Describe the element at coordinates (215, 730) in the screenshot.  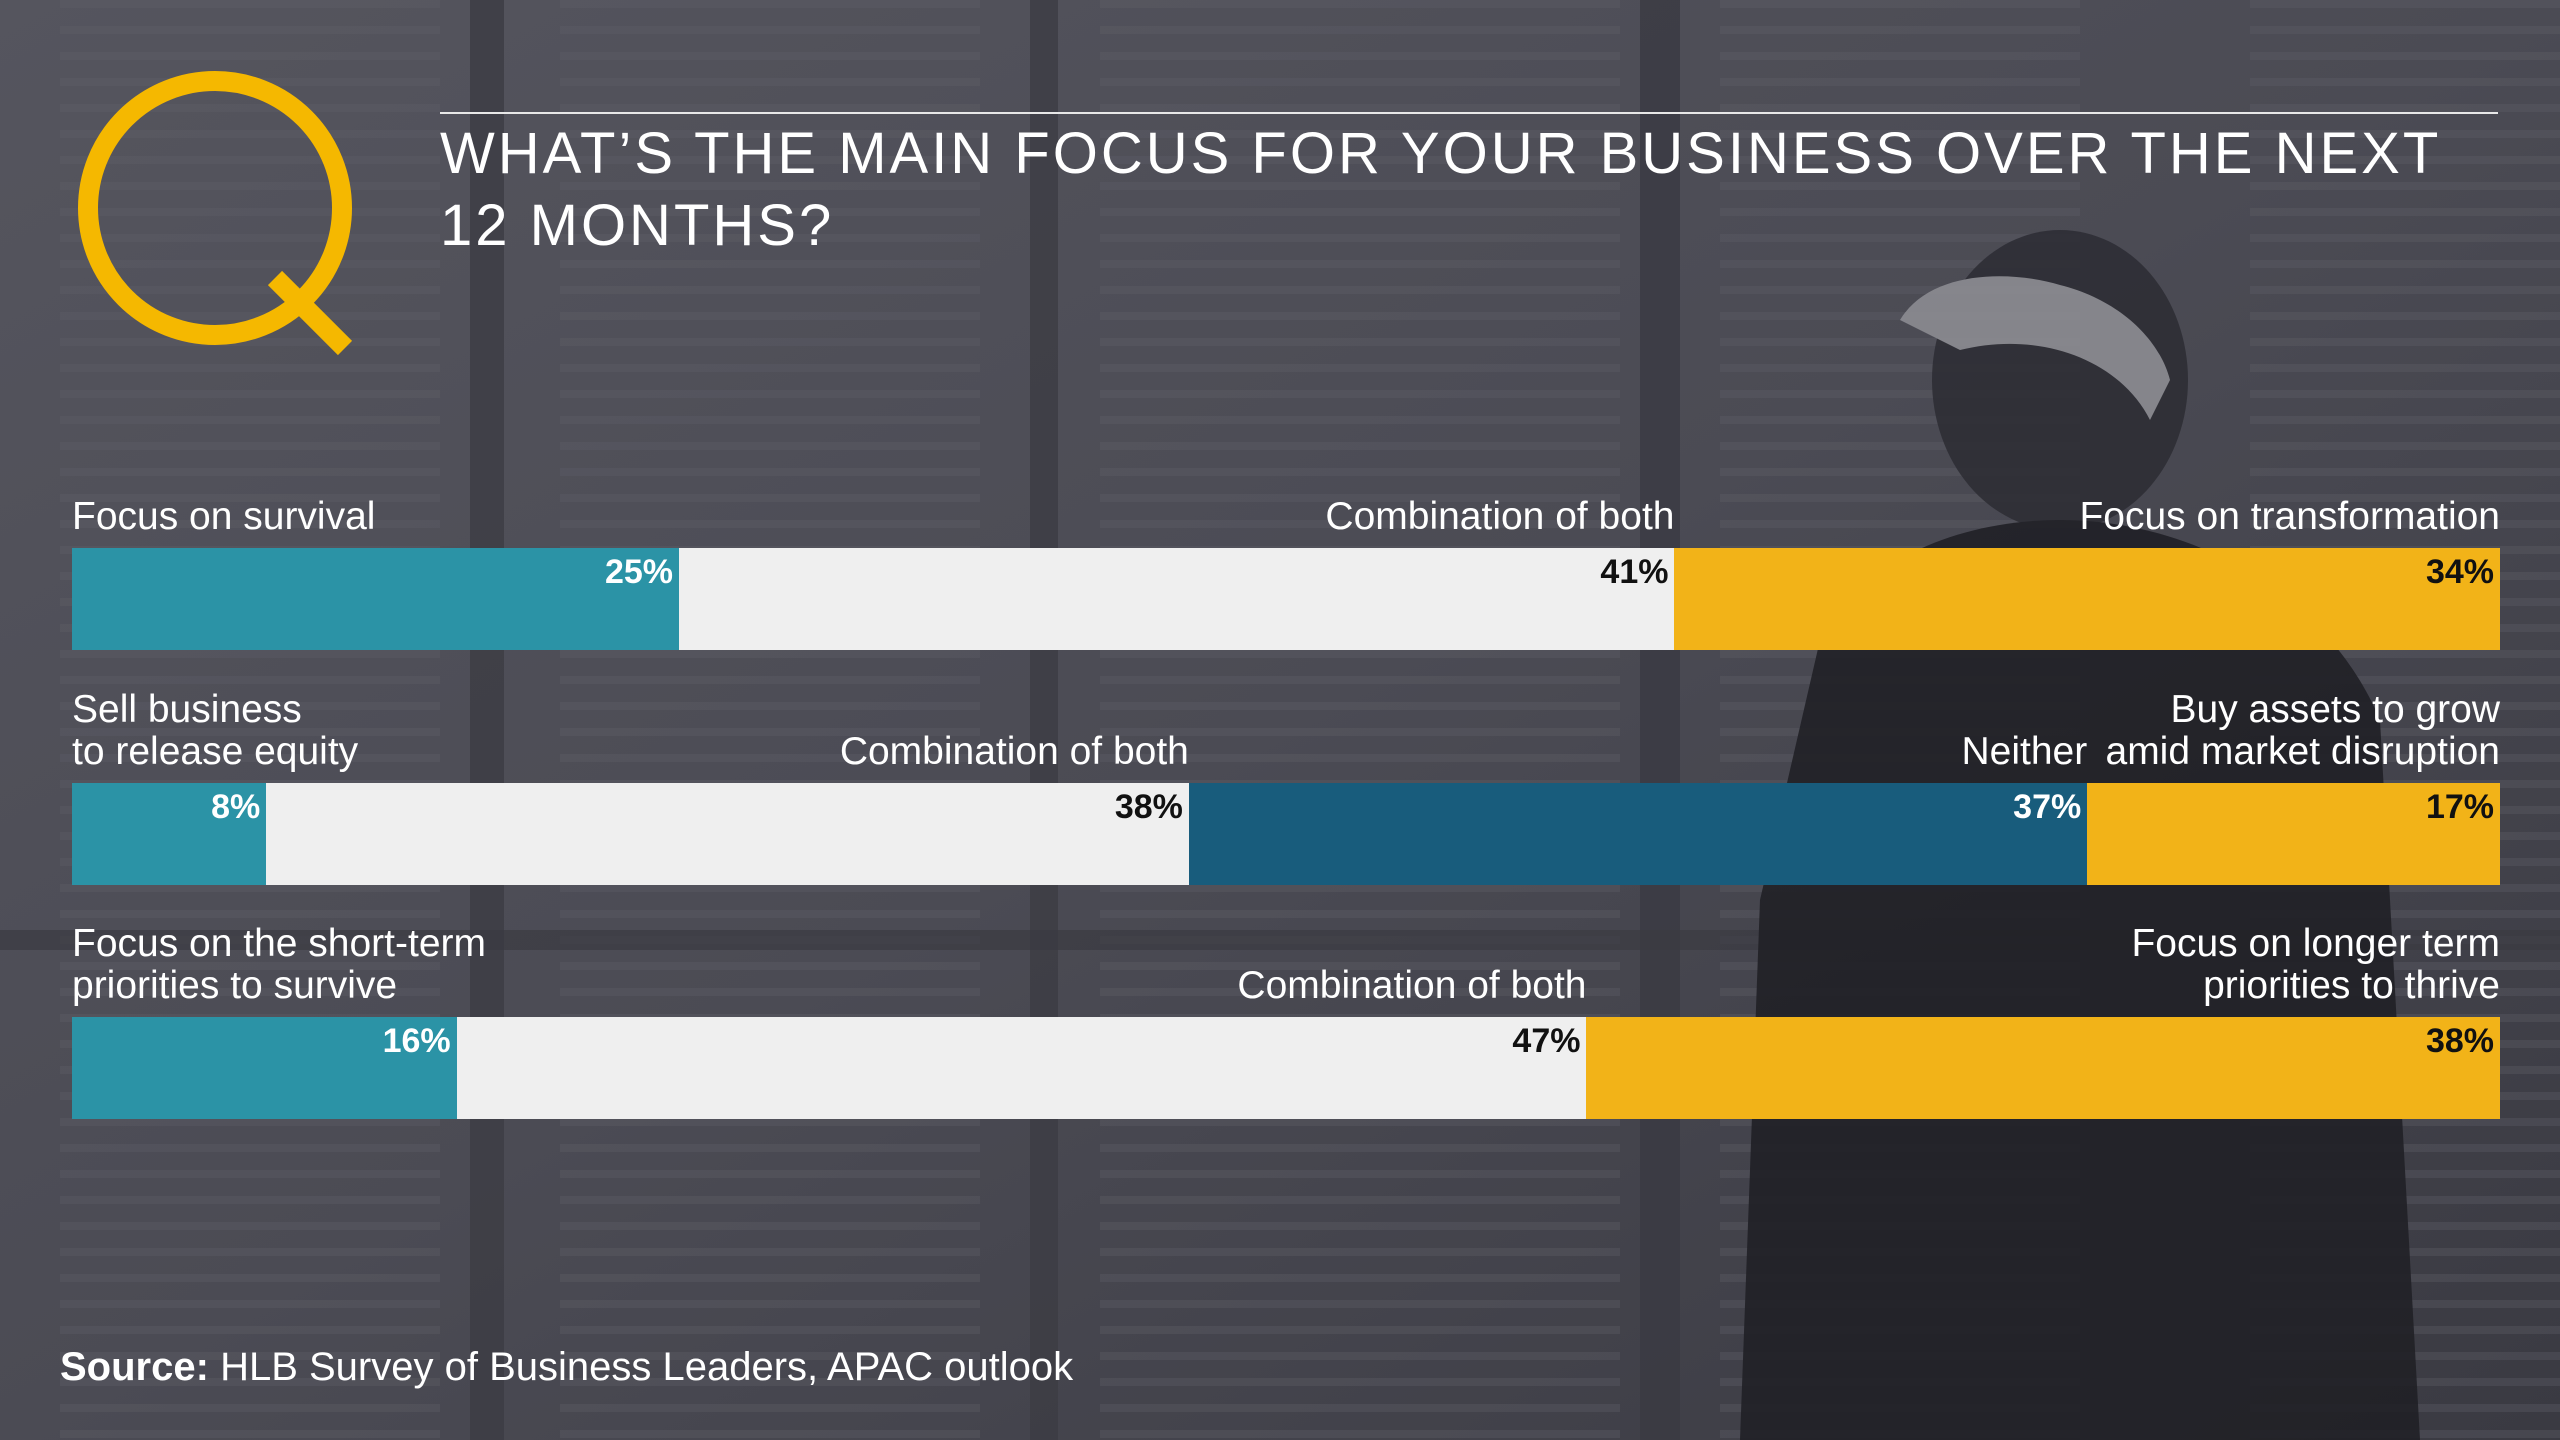
I see `segment-label: Sell business to release equity` at that location.